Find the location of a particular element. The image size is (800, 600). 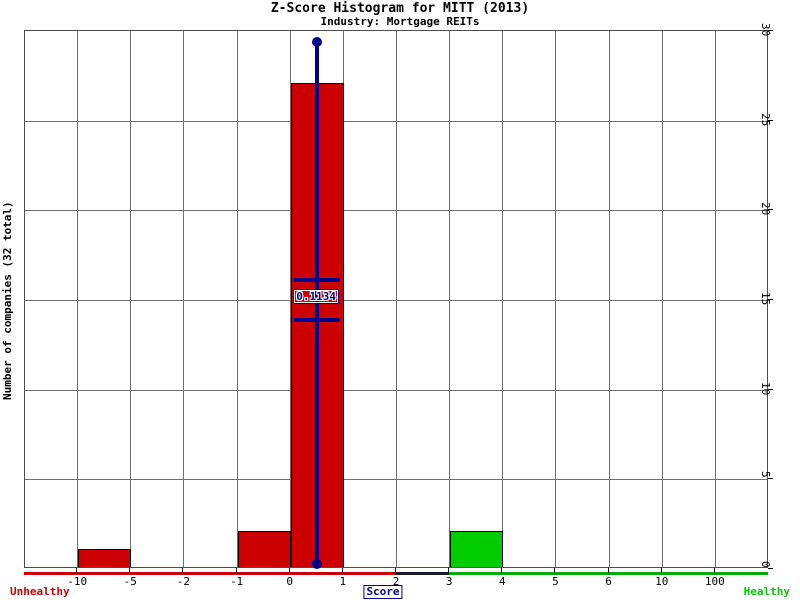

y-axis-label: 30 is located at coordinates (765, 30).